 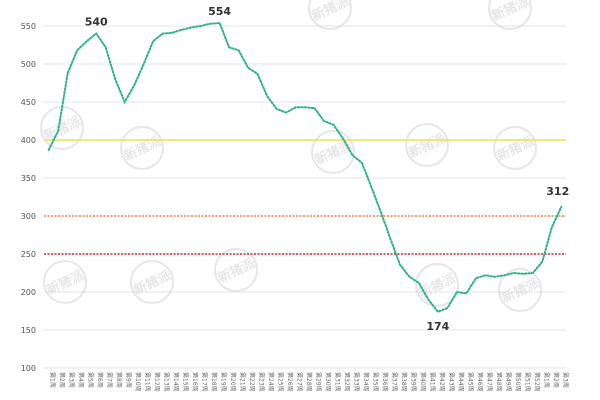 I want to click on x-tick-label: 第7周, so click(x=110, y=380).